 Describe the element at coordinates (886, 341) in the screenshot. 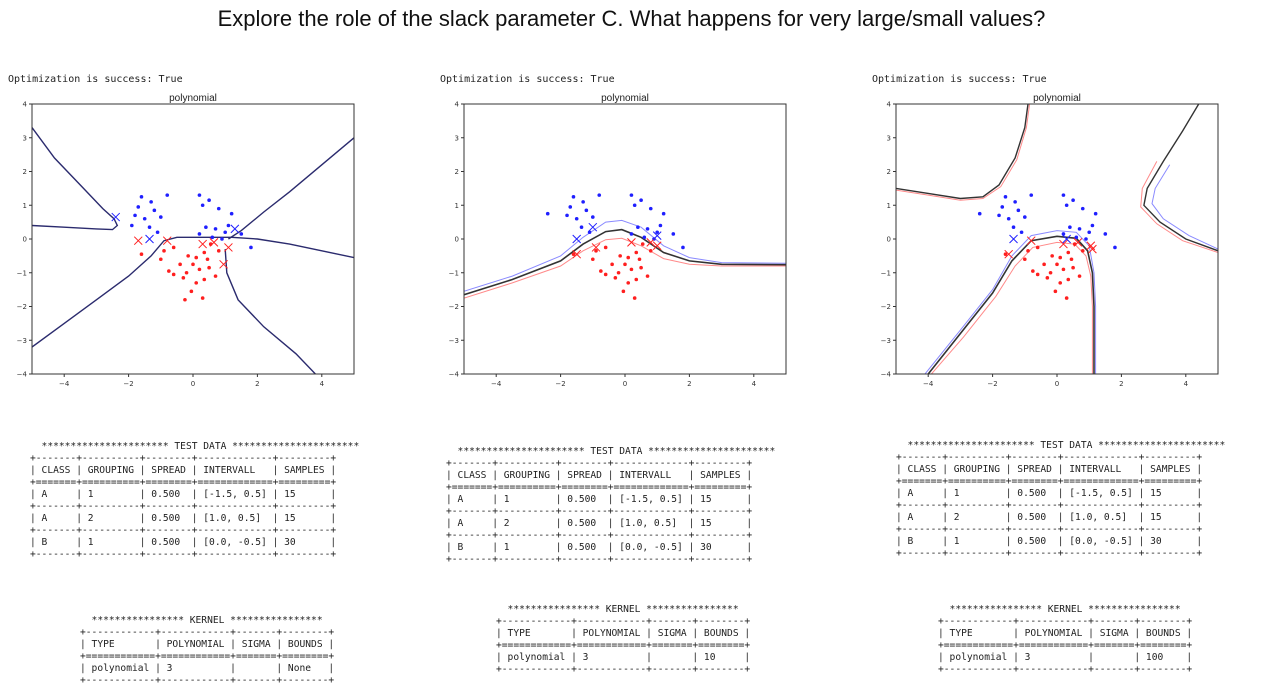

I see `y-tick-label: −3` at that location.